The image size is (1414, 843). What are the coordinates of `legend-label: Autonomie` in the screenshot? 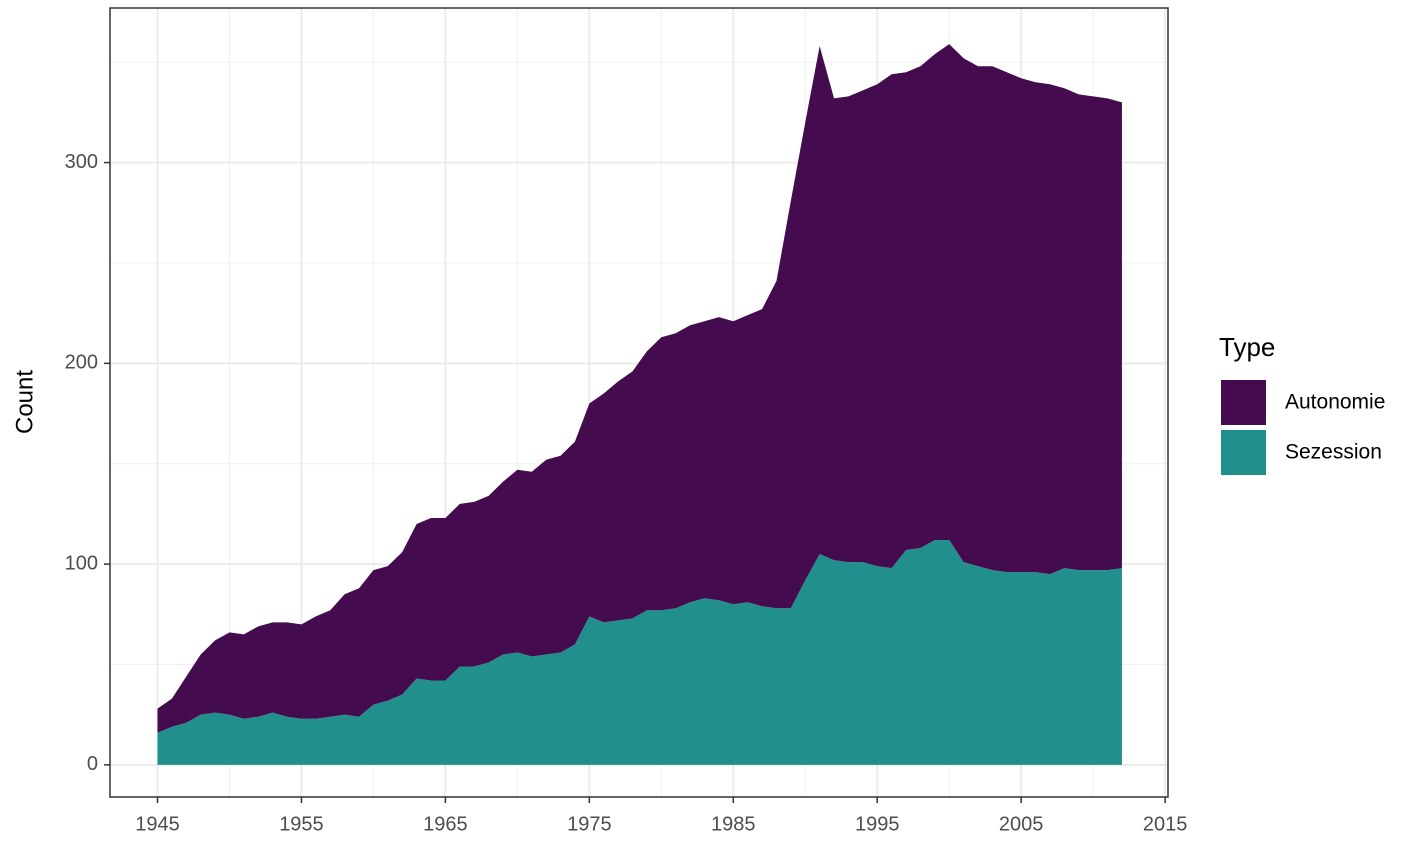 It's located at (1335, 402).